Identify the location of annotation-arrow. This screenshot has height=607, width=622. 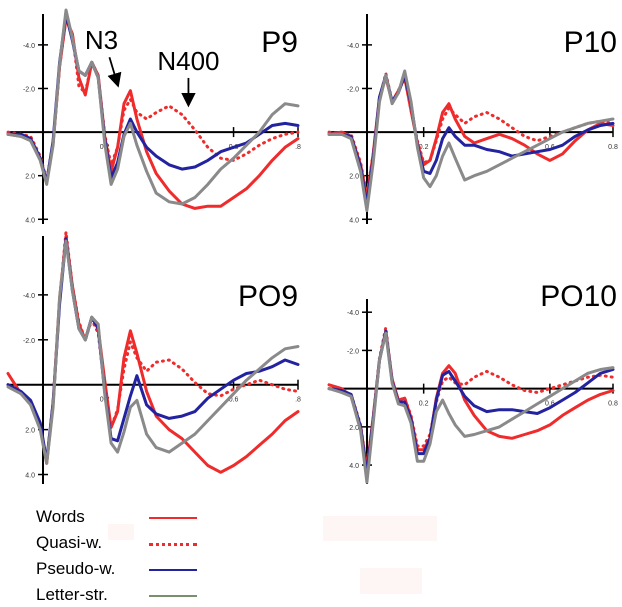
(114, 72).